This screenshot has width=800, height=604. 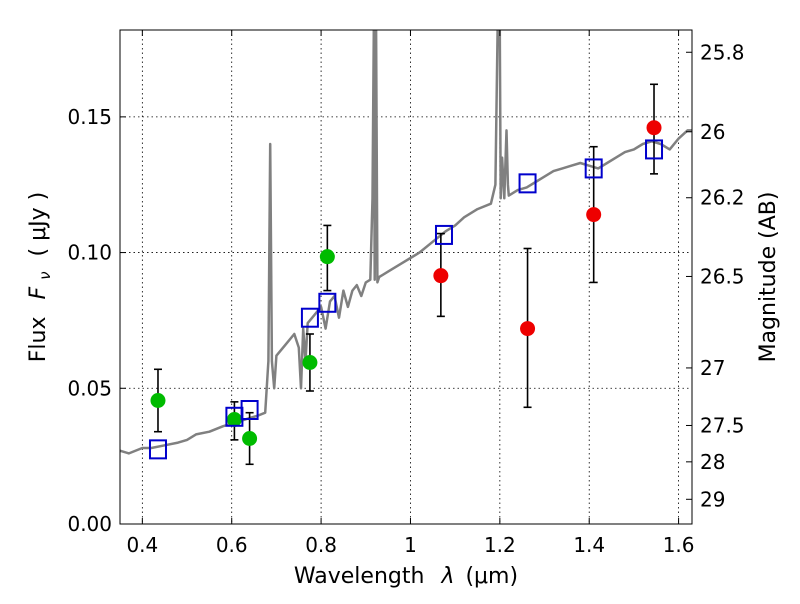 What do you see at coordinates (722, 52) in the screenshot?
I see `y2-tick-label: 25.8` at bounding box center [722, 52].